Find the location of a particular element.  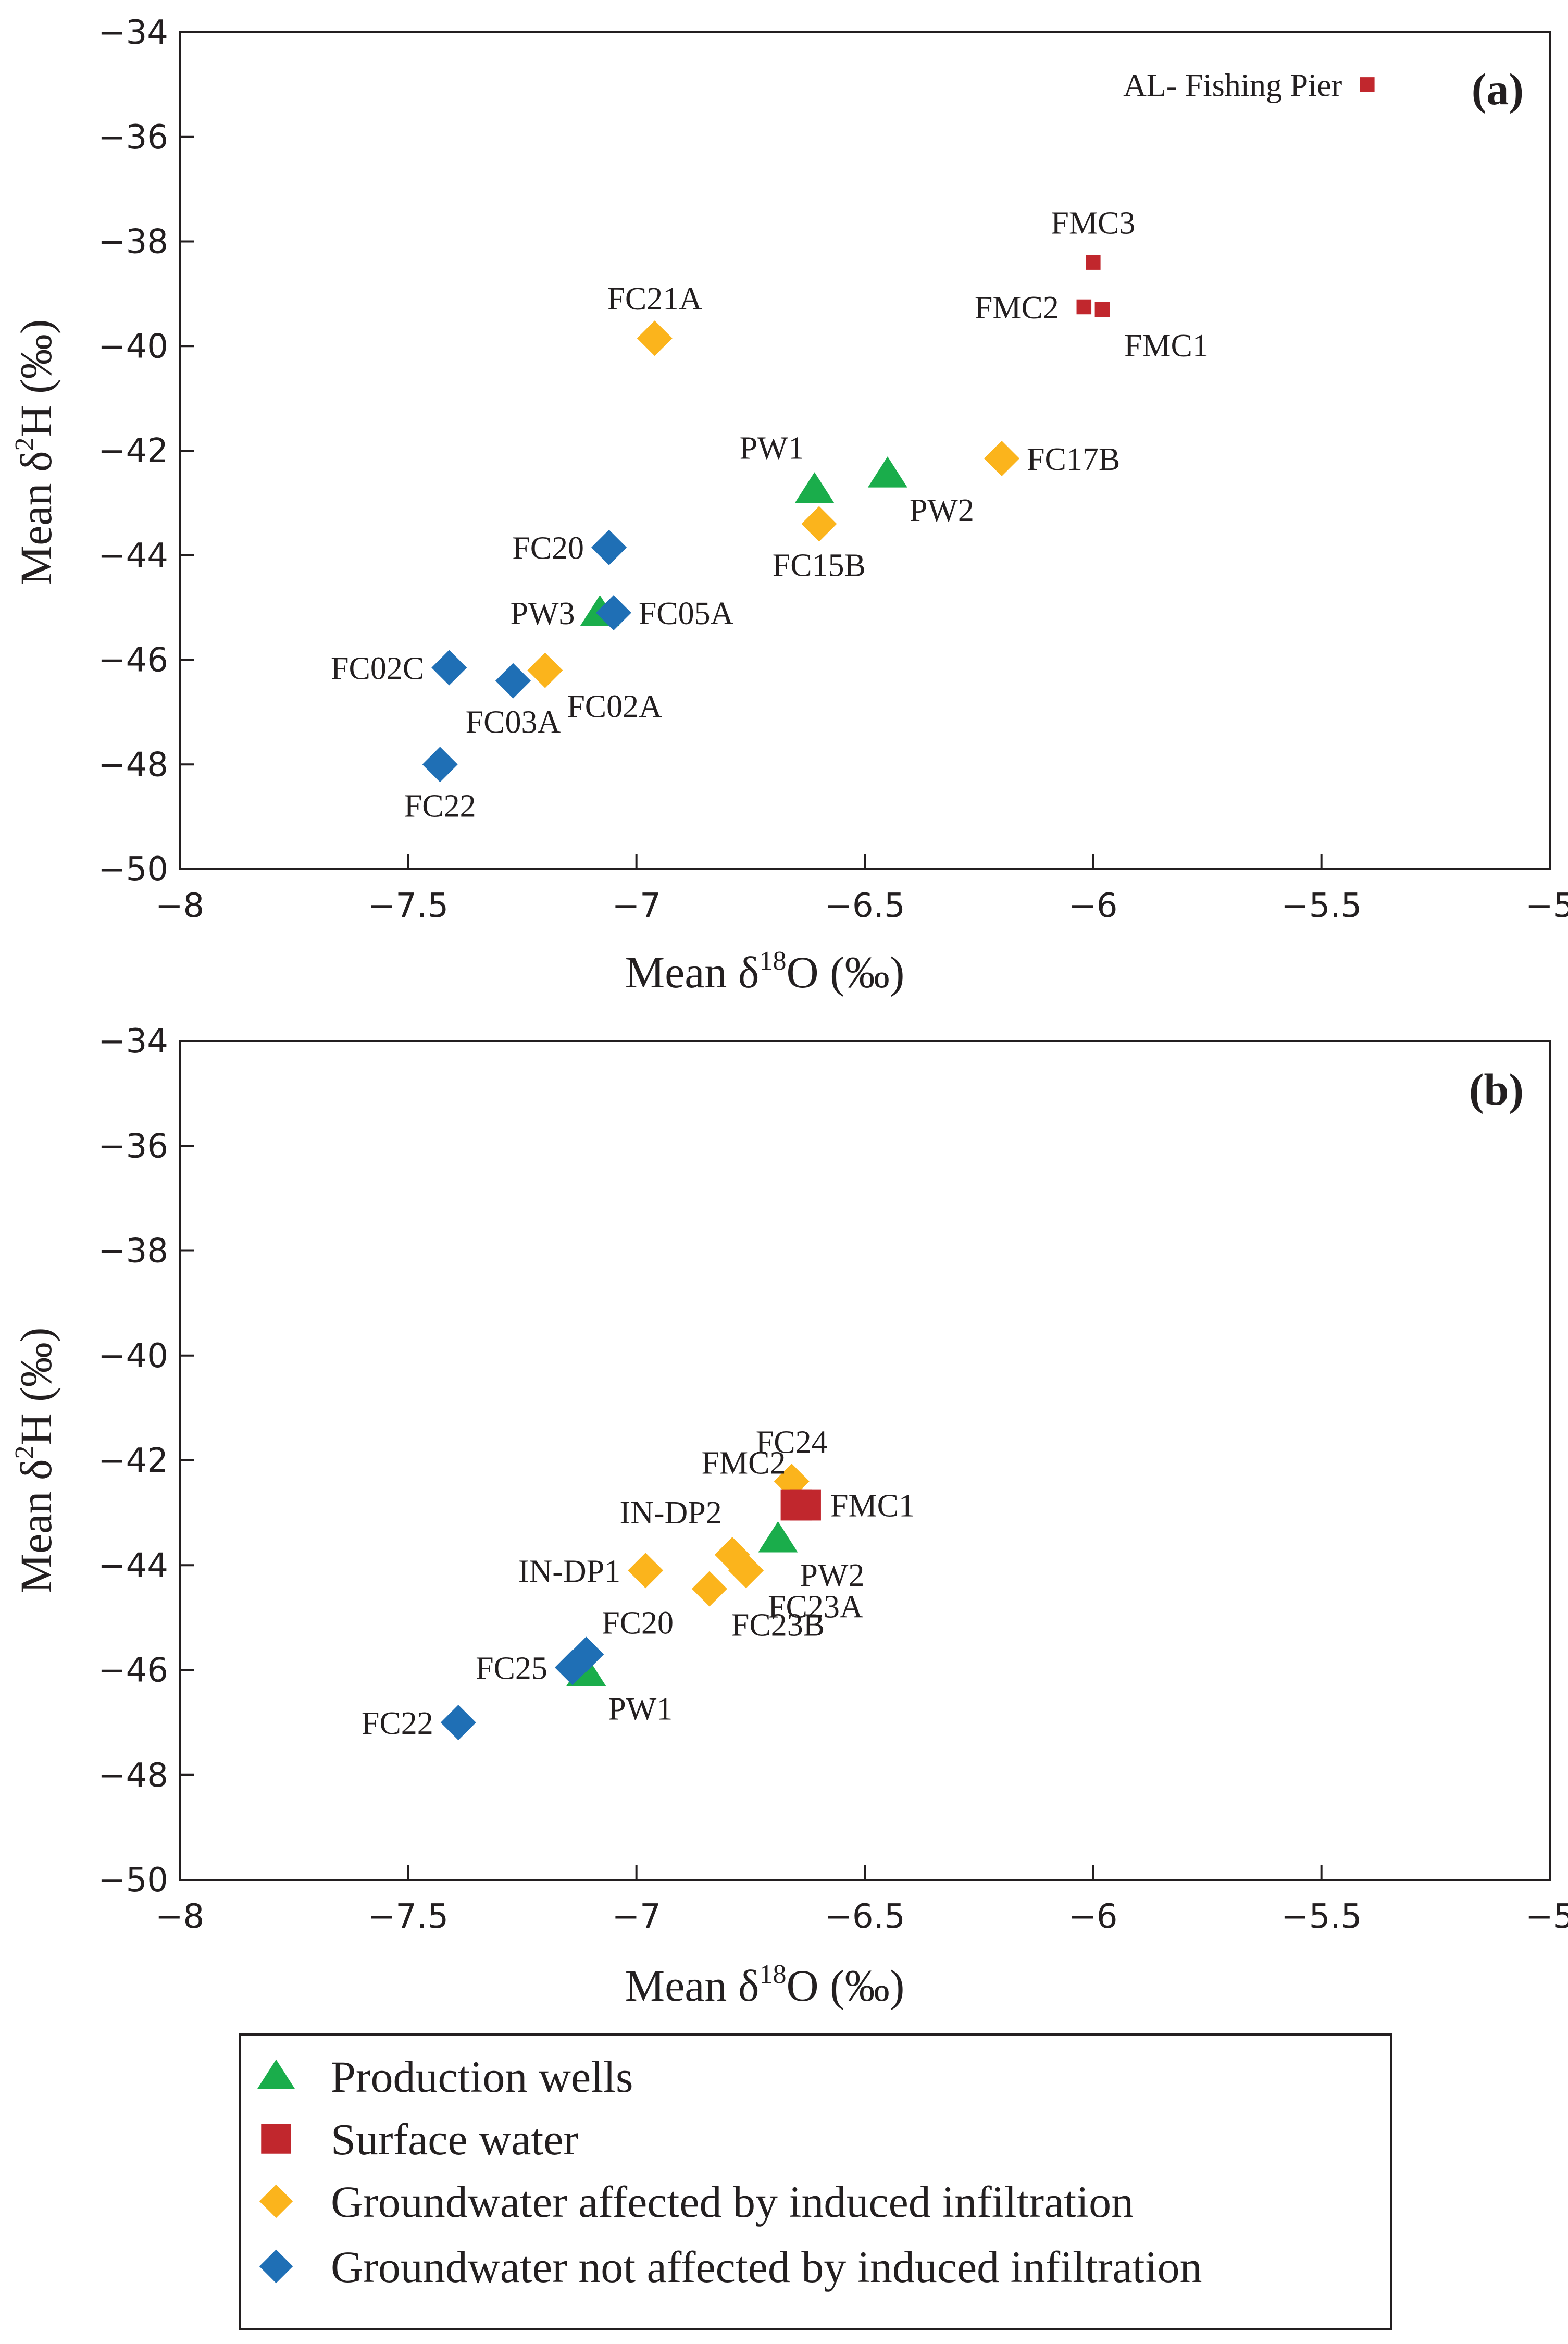

point-label: FC25 is located at coordinates (511, 1668).